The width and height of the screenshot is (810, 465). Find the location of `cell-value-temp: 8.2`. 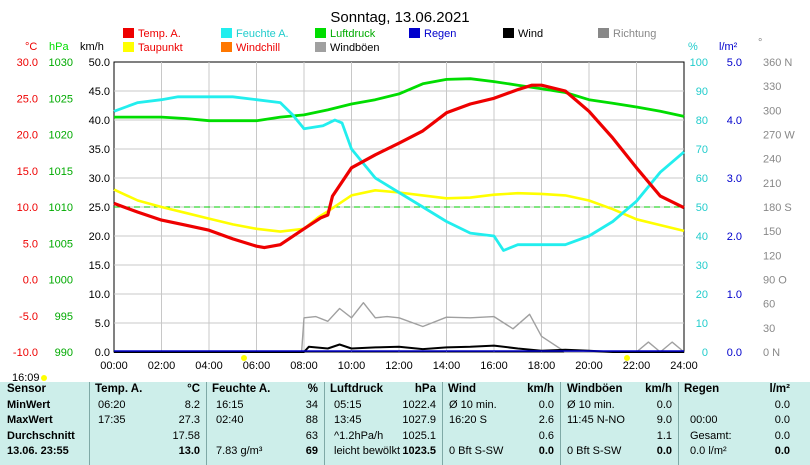

cell-value-temp: 8.2 is located at coordinates (192, 405).